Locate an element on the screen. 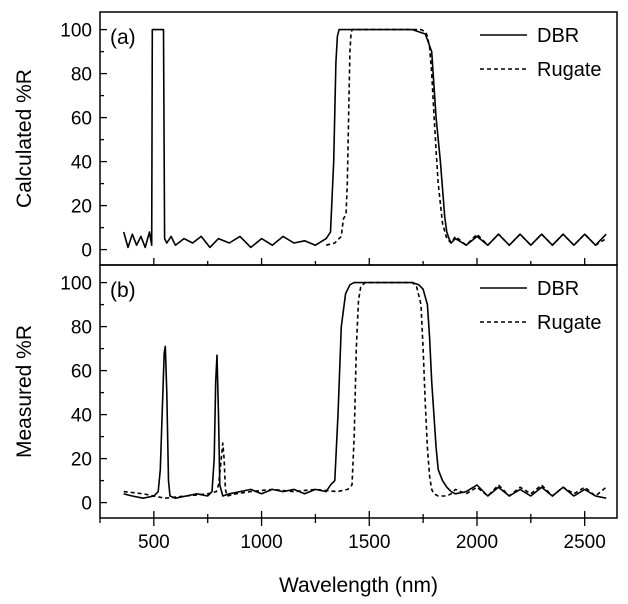  y-tick-label-b: 80 is located at coordinates (81, 328).